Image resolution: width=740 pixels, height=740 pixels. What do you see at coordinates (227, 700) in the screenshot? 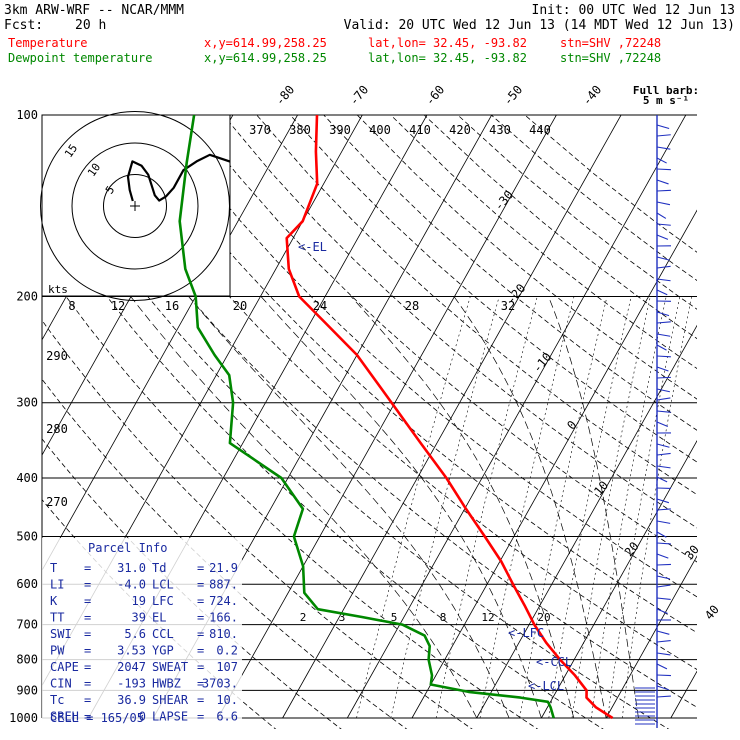
I see `parcel-info-cell: 10.` at bounding box center [227, 700].